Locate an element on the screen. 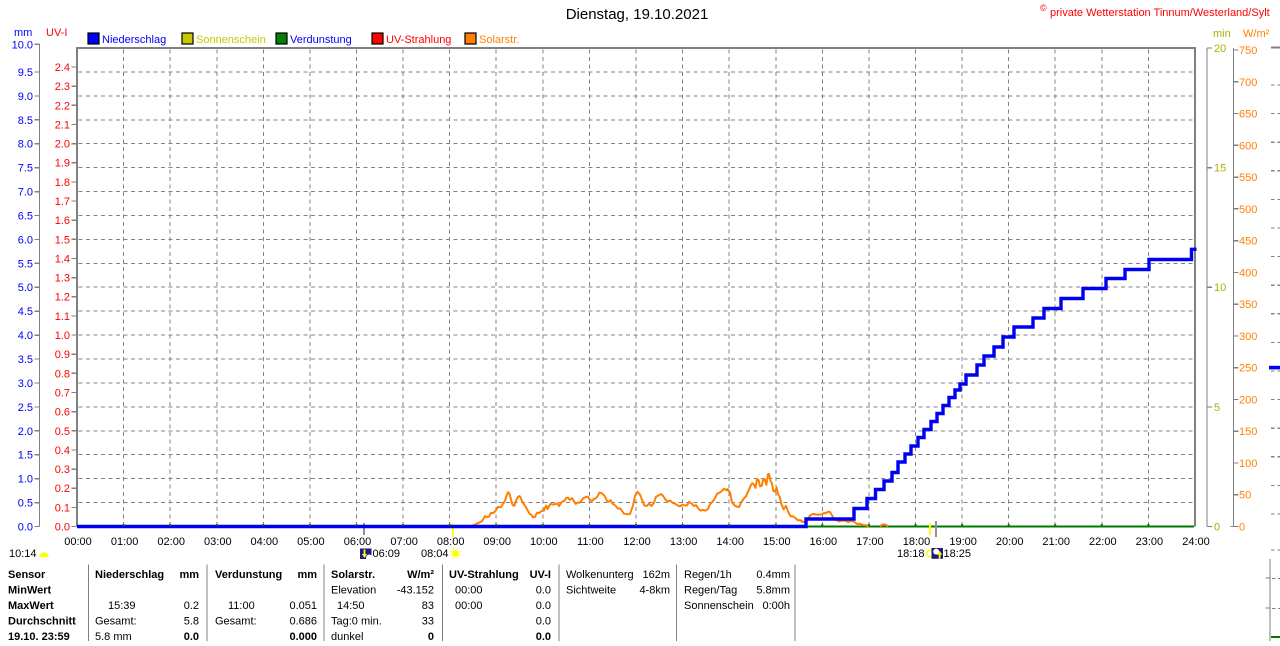  svg-text: 750 is located at coordinates (1248, 51).